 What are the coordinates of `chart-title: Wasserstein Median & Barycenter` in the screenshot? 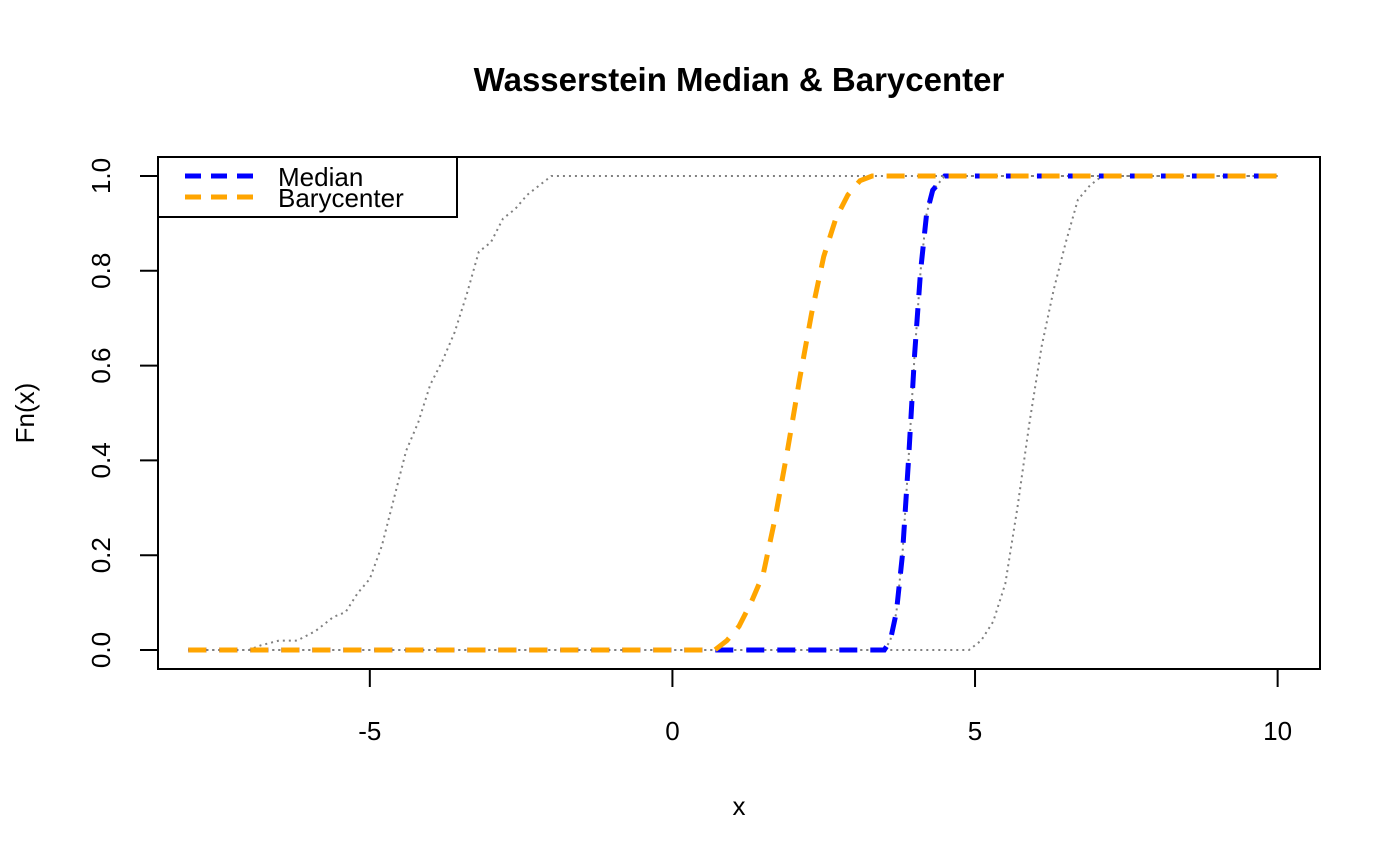 It's located at (739, 79).